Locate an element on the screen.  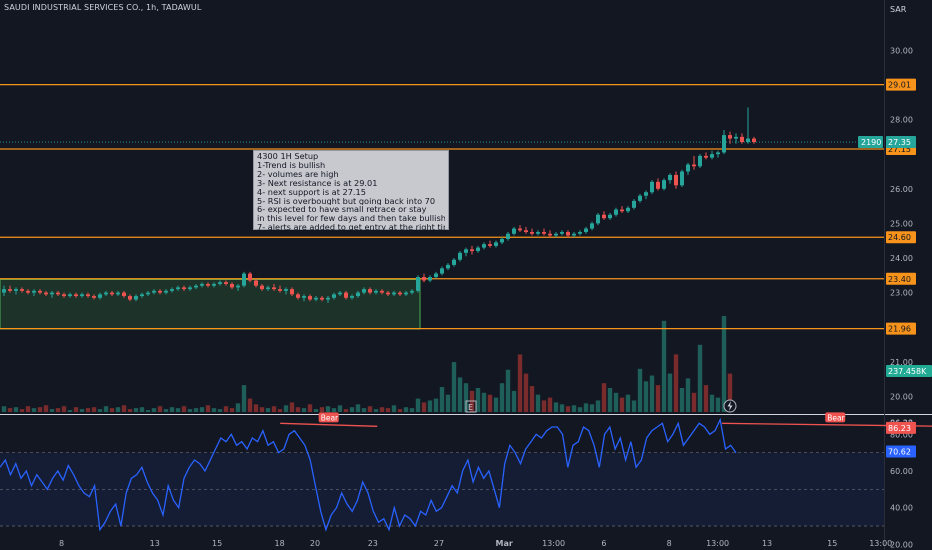
earnings-label: E is located at coordinates (470, 407).